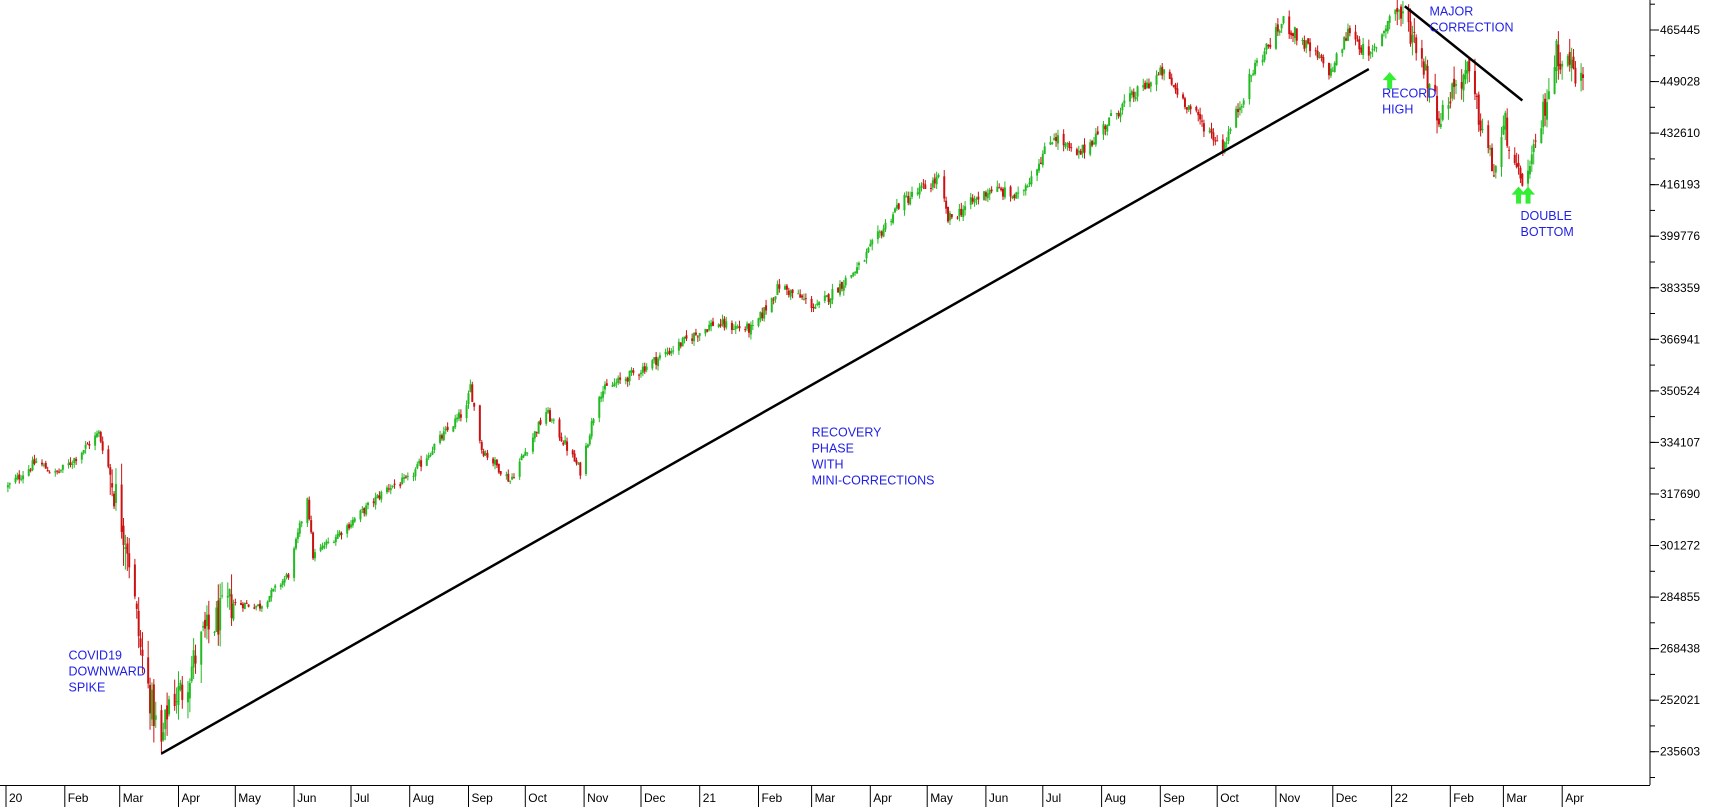 The width and height of the screenshot is (1719, 807). What do you see at coordinates (483, 798) in the screenshot?
I see `x-tick-label: Sep` at bounding box center [483, 798].